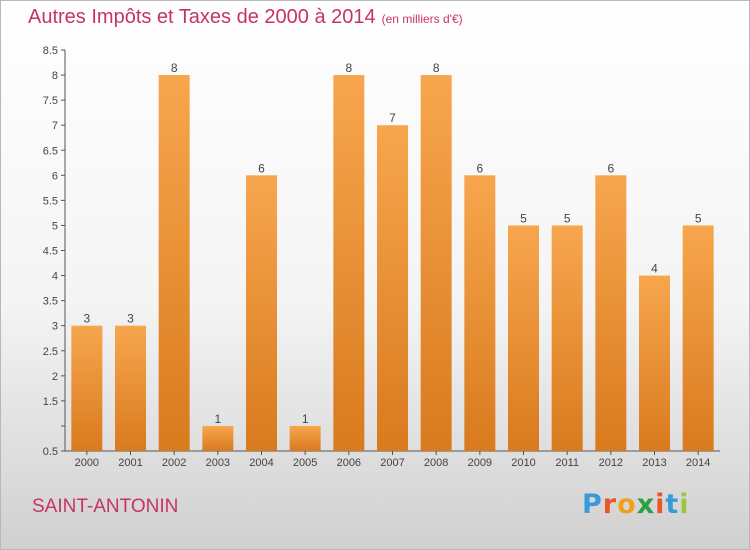  Describe the element at coordinates (174, 68) in the screenshot. I see `data-label-2002: 8` at that location.